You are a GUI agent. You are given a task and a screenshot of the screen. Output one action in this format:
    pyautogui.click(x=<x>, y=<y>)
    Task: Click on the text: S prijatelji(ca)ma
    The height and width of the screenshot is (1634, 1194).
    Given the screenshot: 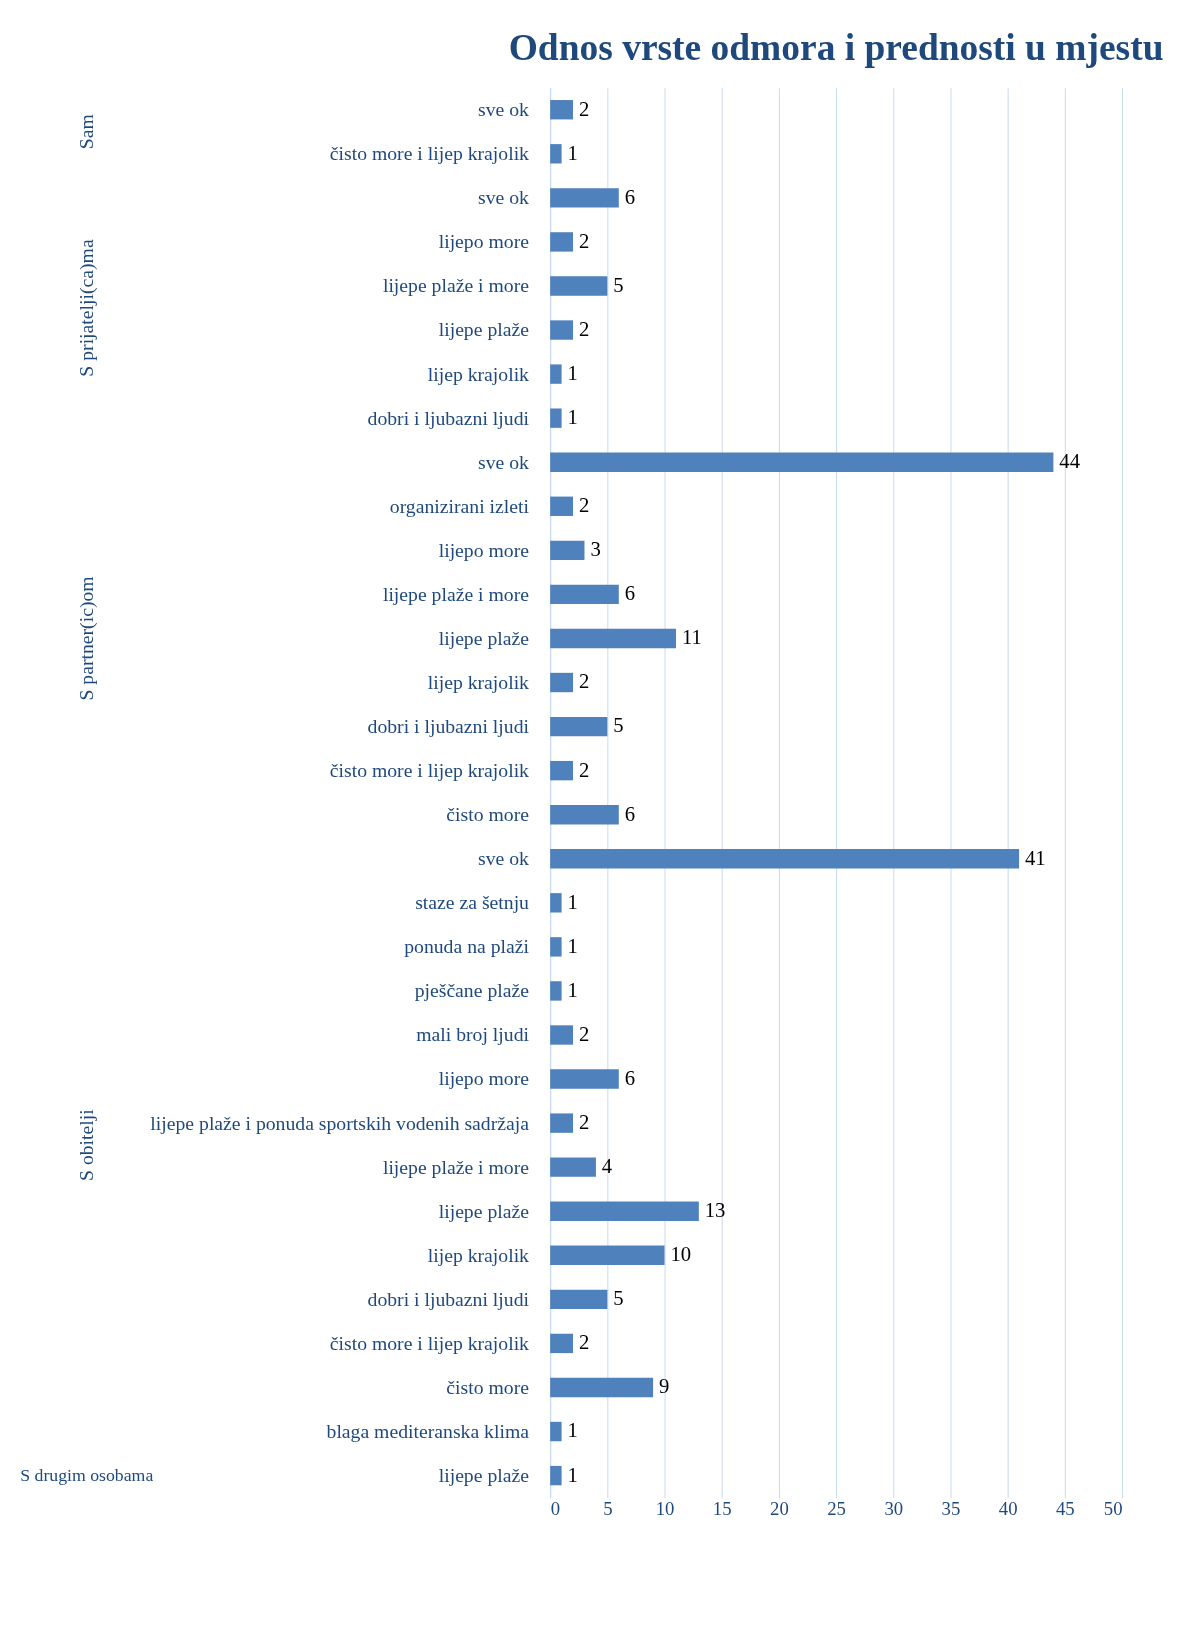 What is the action you would take?
    pyautogui.click(x=86, y=308)
    